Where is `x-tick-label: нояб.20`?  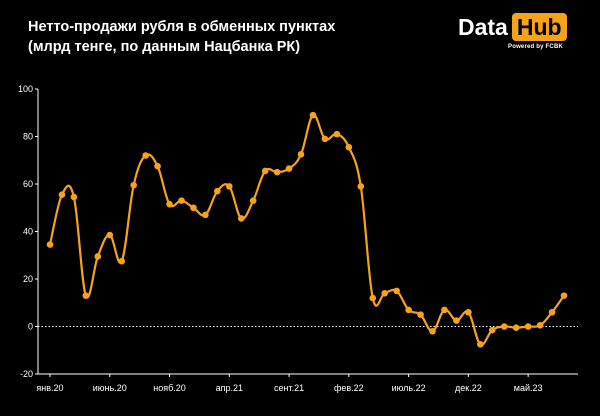
x-tick-label: нояб.20 is located at coordinates (169, 388).